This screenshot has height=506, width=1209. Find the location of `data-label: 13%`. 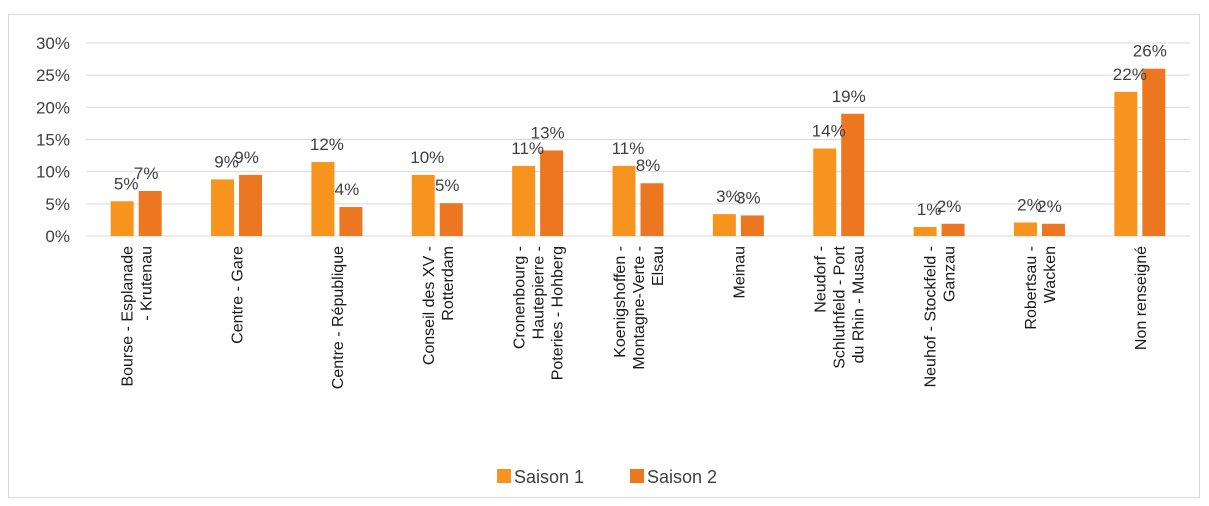

data-label: 13% is located at coordinates (548, 132).